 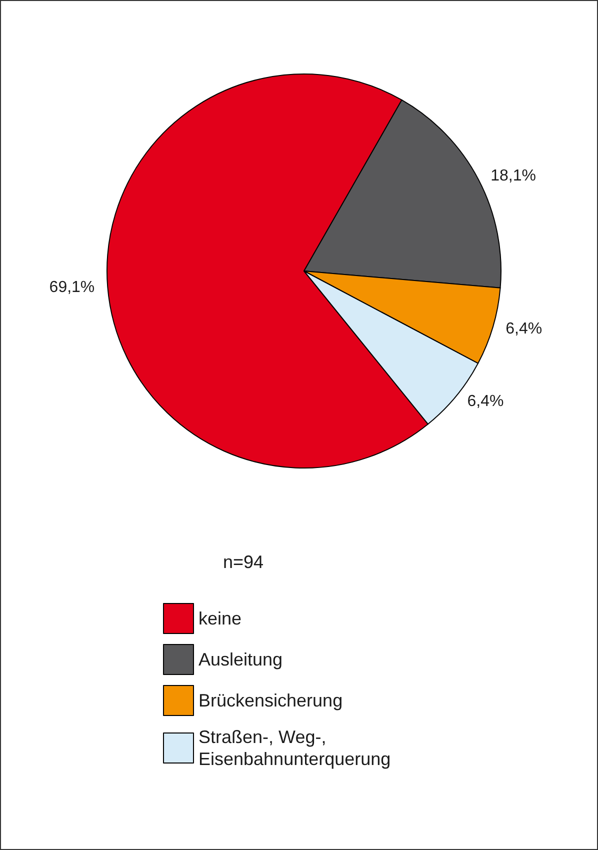 What do you see at coordinates (270, 700) in the screenshot?
I see `legend-label: Brückensicherung` at bounding box center [270, 700].